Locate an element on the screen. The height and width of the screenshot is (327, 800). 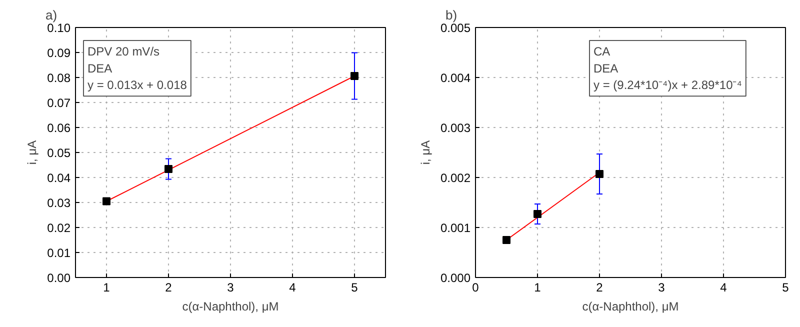
y-tick-label: 0.00 is located at coordinates (59, 278).